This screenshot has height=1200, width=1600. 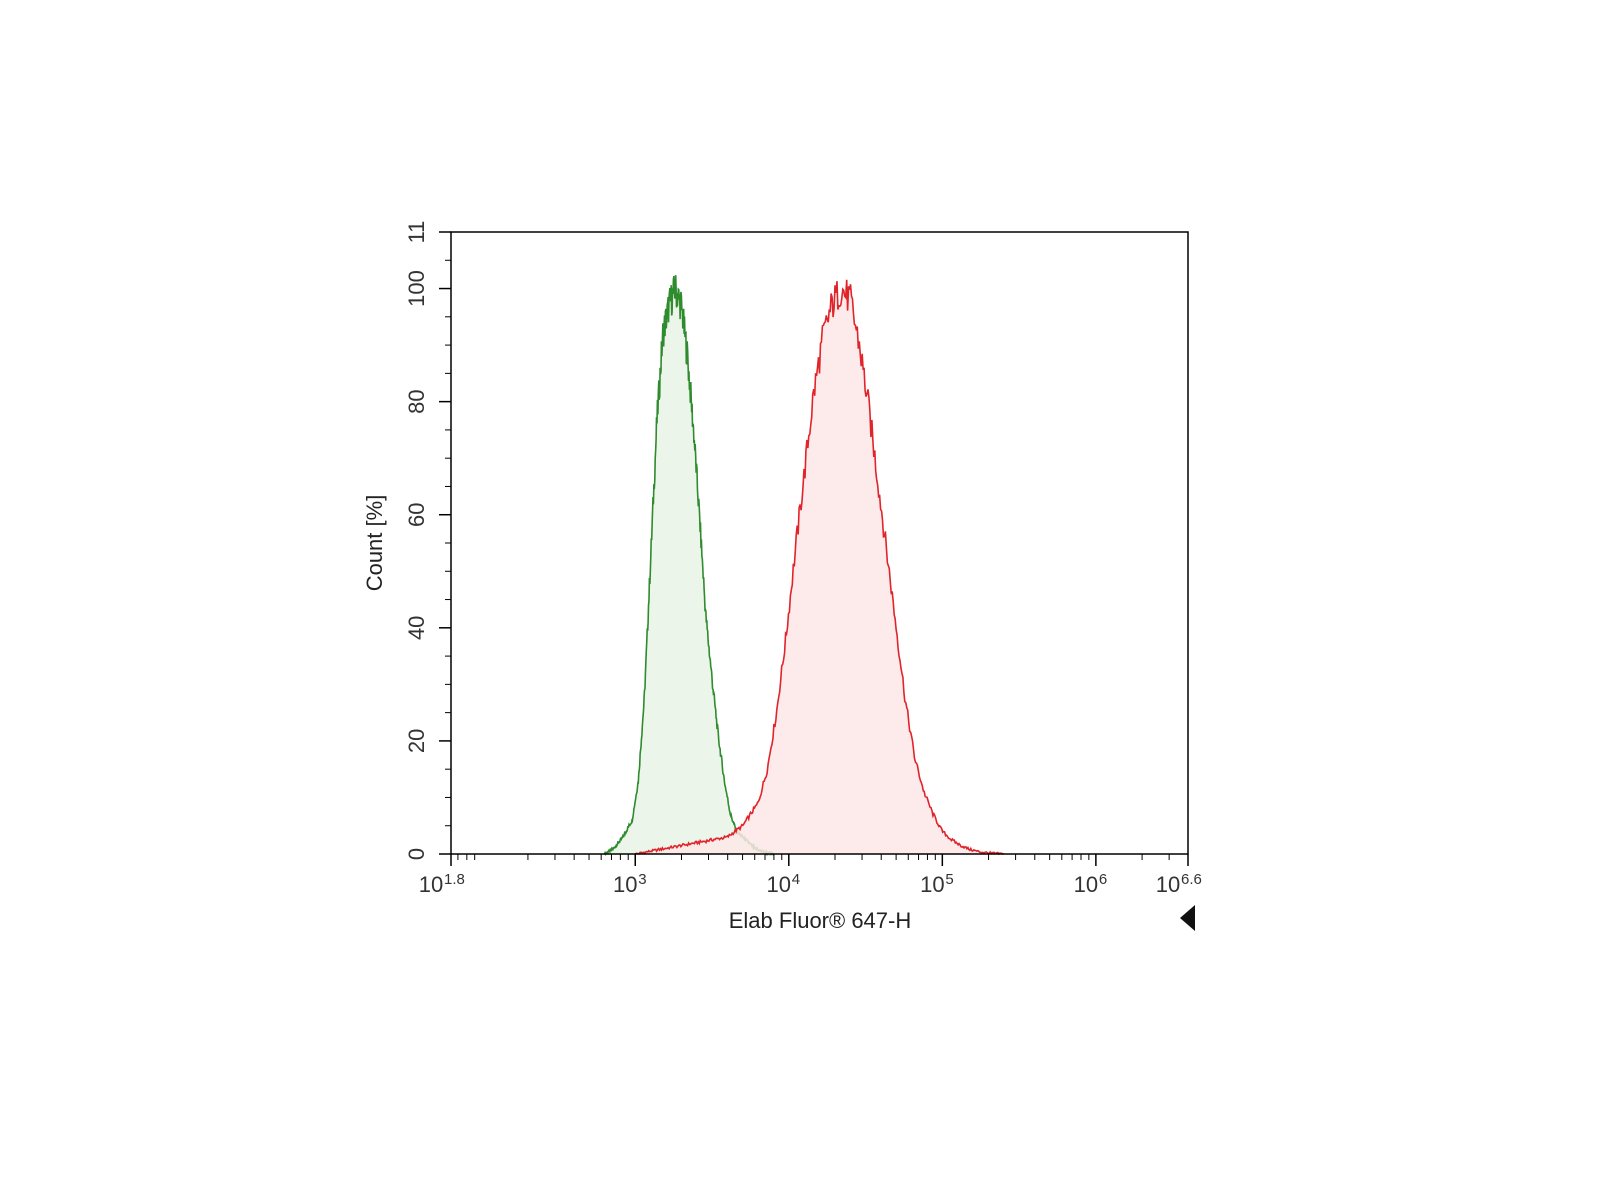 I want to click on x-tick-label-exponent: 5, so click(x=949, y=879).